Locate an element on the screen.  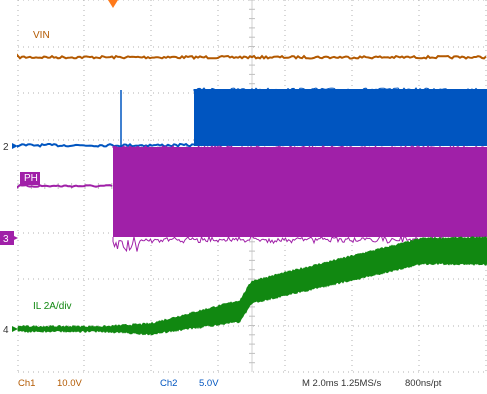
switch-node-blue-trace is located at coordinates (252, 117).